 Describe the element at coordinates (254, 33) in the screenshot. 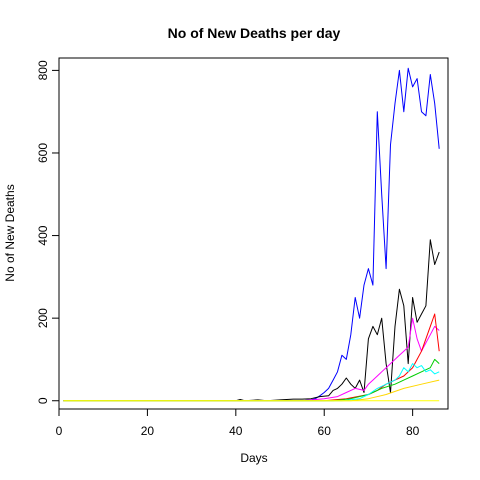

I see `chart-title: No of New Deaths per day` at that location.